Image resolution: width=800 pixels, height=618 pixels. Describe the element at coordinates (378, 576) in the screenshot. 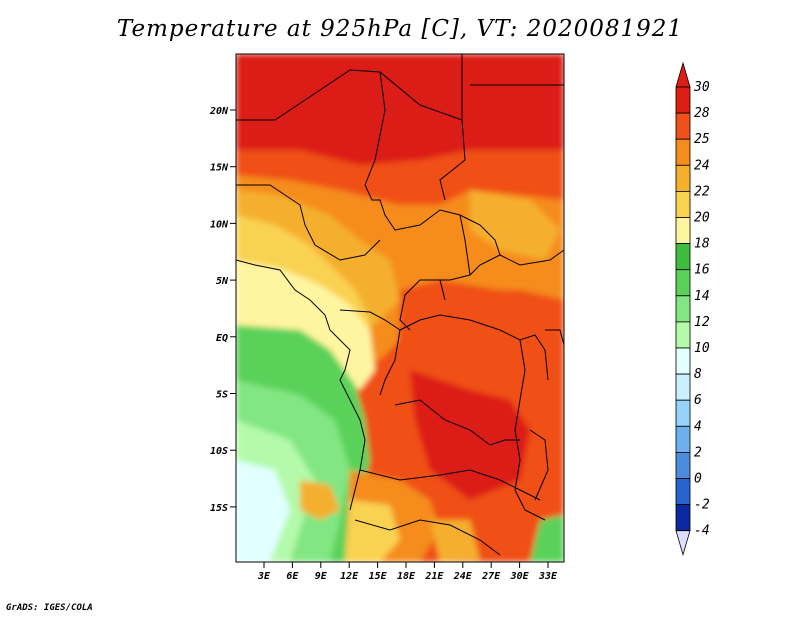

I see `lon-tick-label: 15E` at that location.